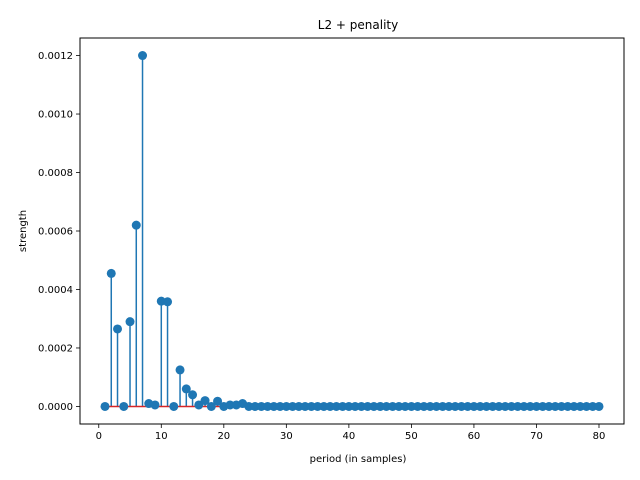  I want to click on x-tick-label: 0, so click(99, 436).